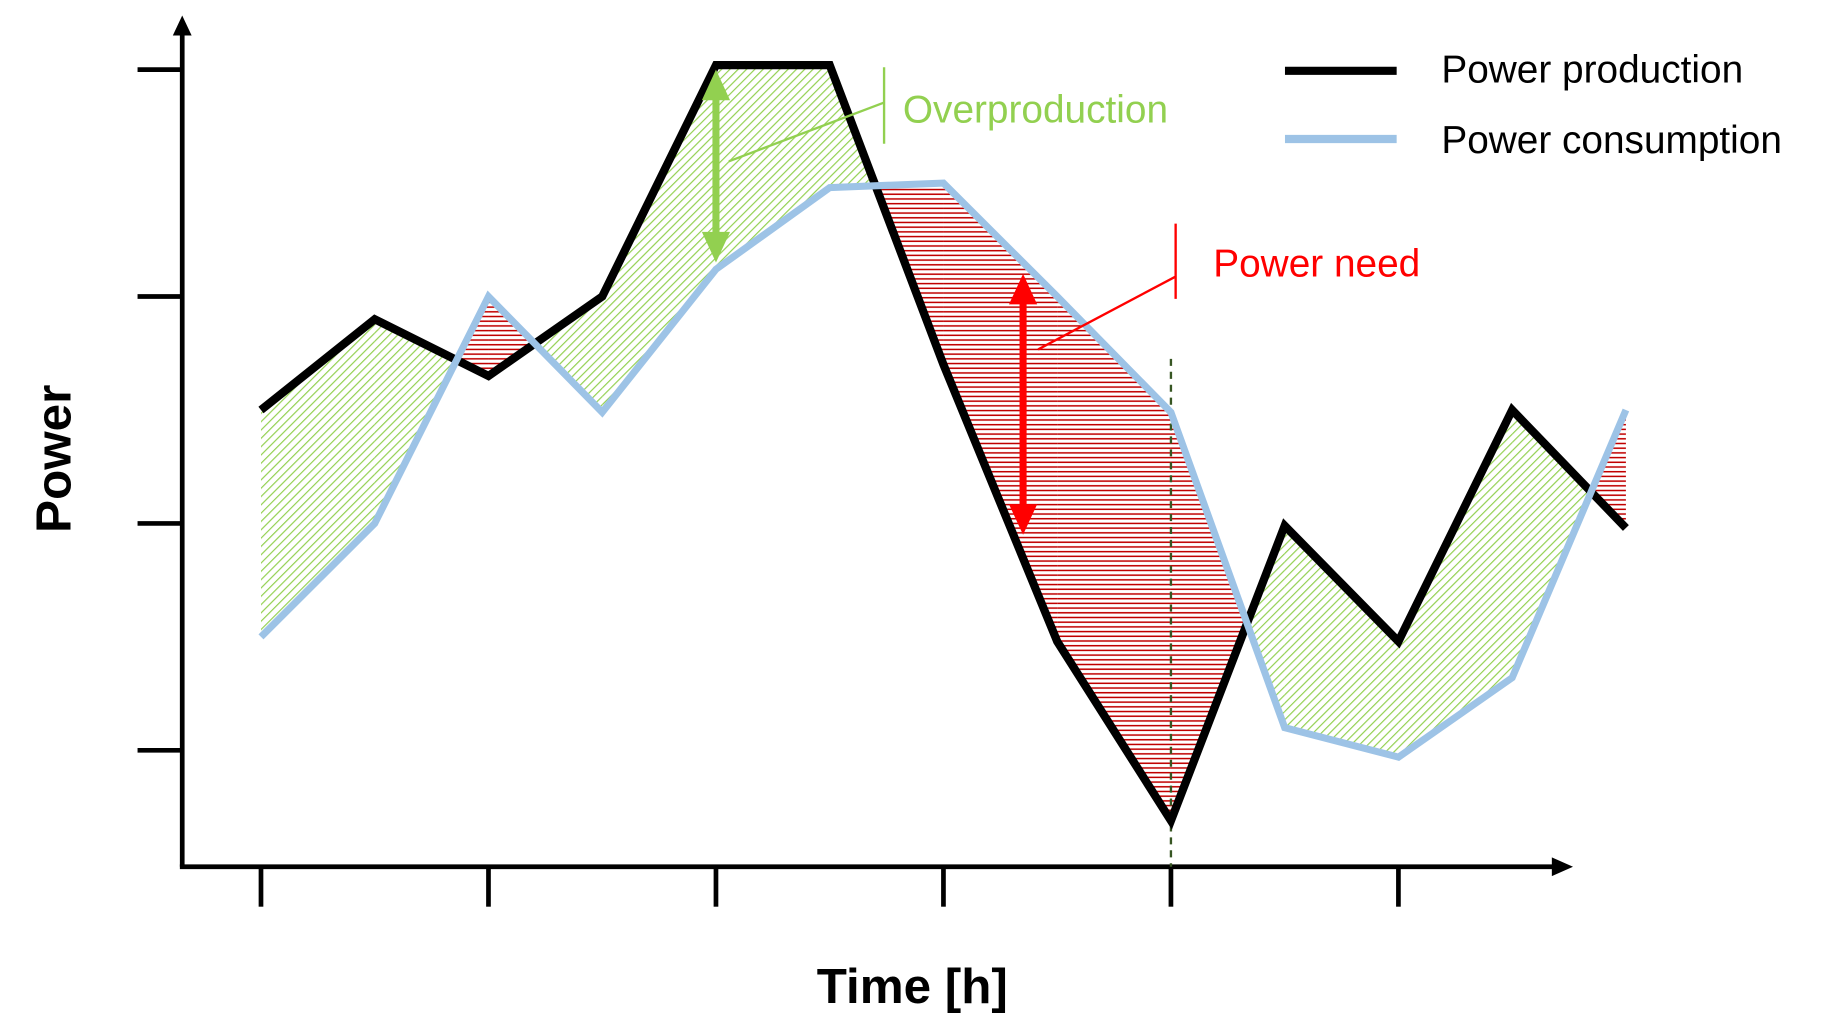 This screenshot has width=1834, height=1021. I want to click on annotations, so click(939, 301).